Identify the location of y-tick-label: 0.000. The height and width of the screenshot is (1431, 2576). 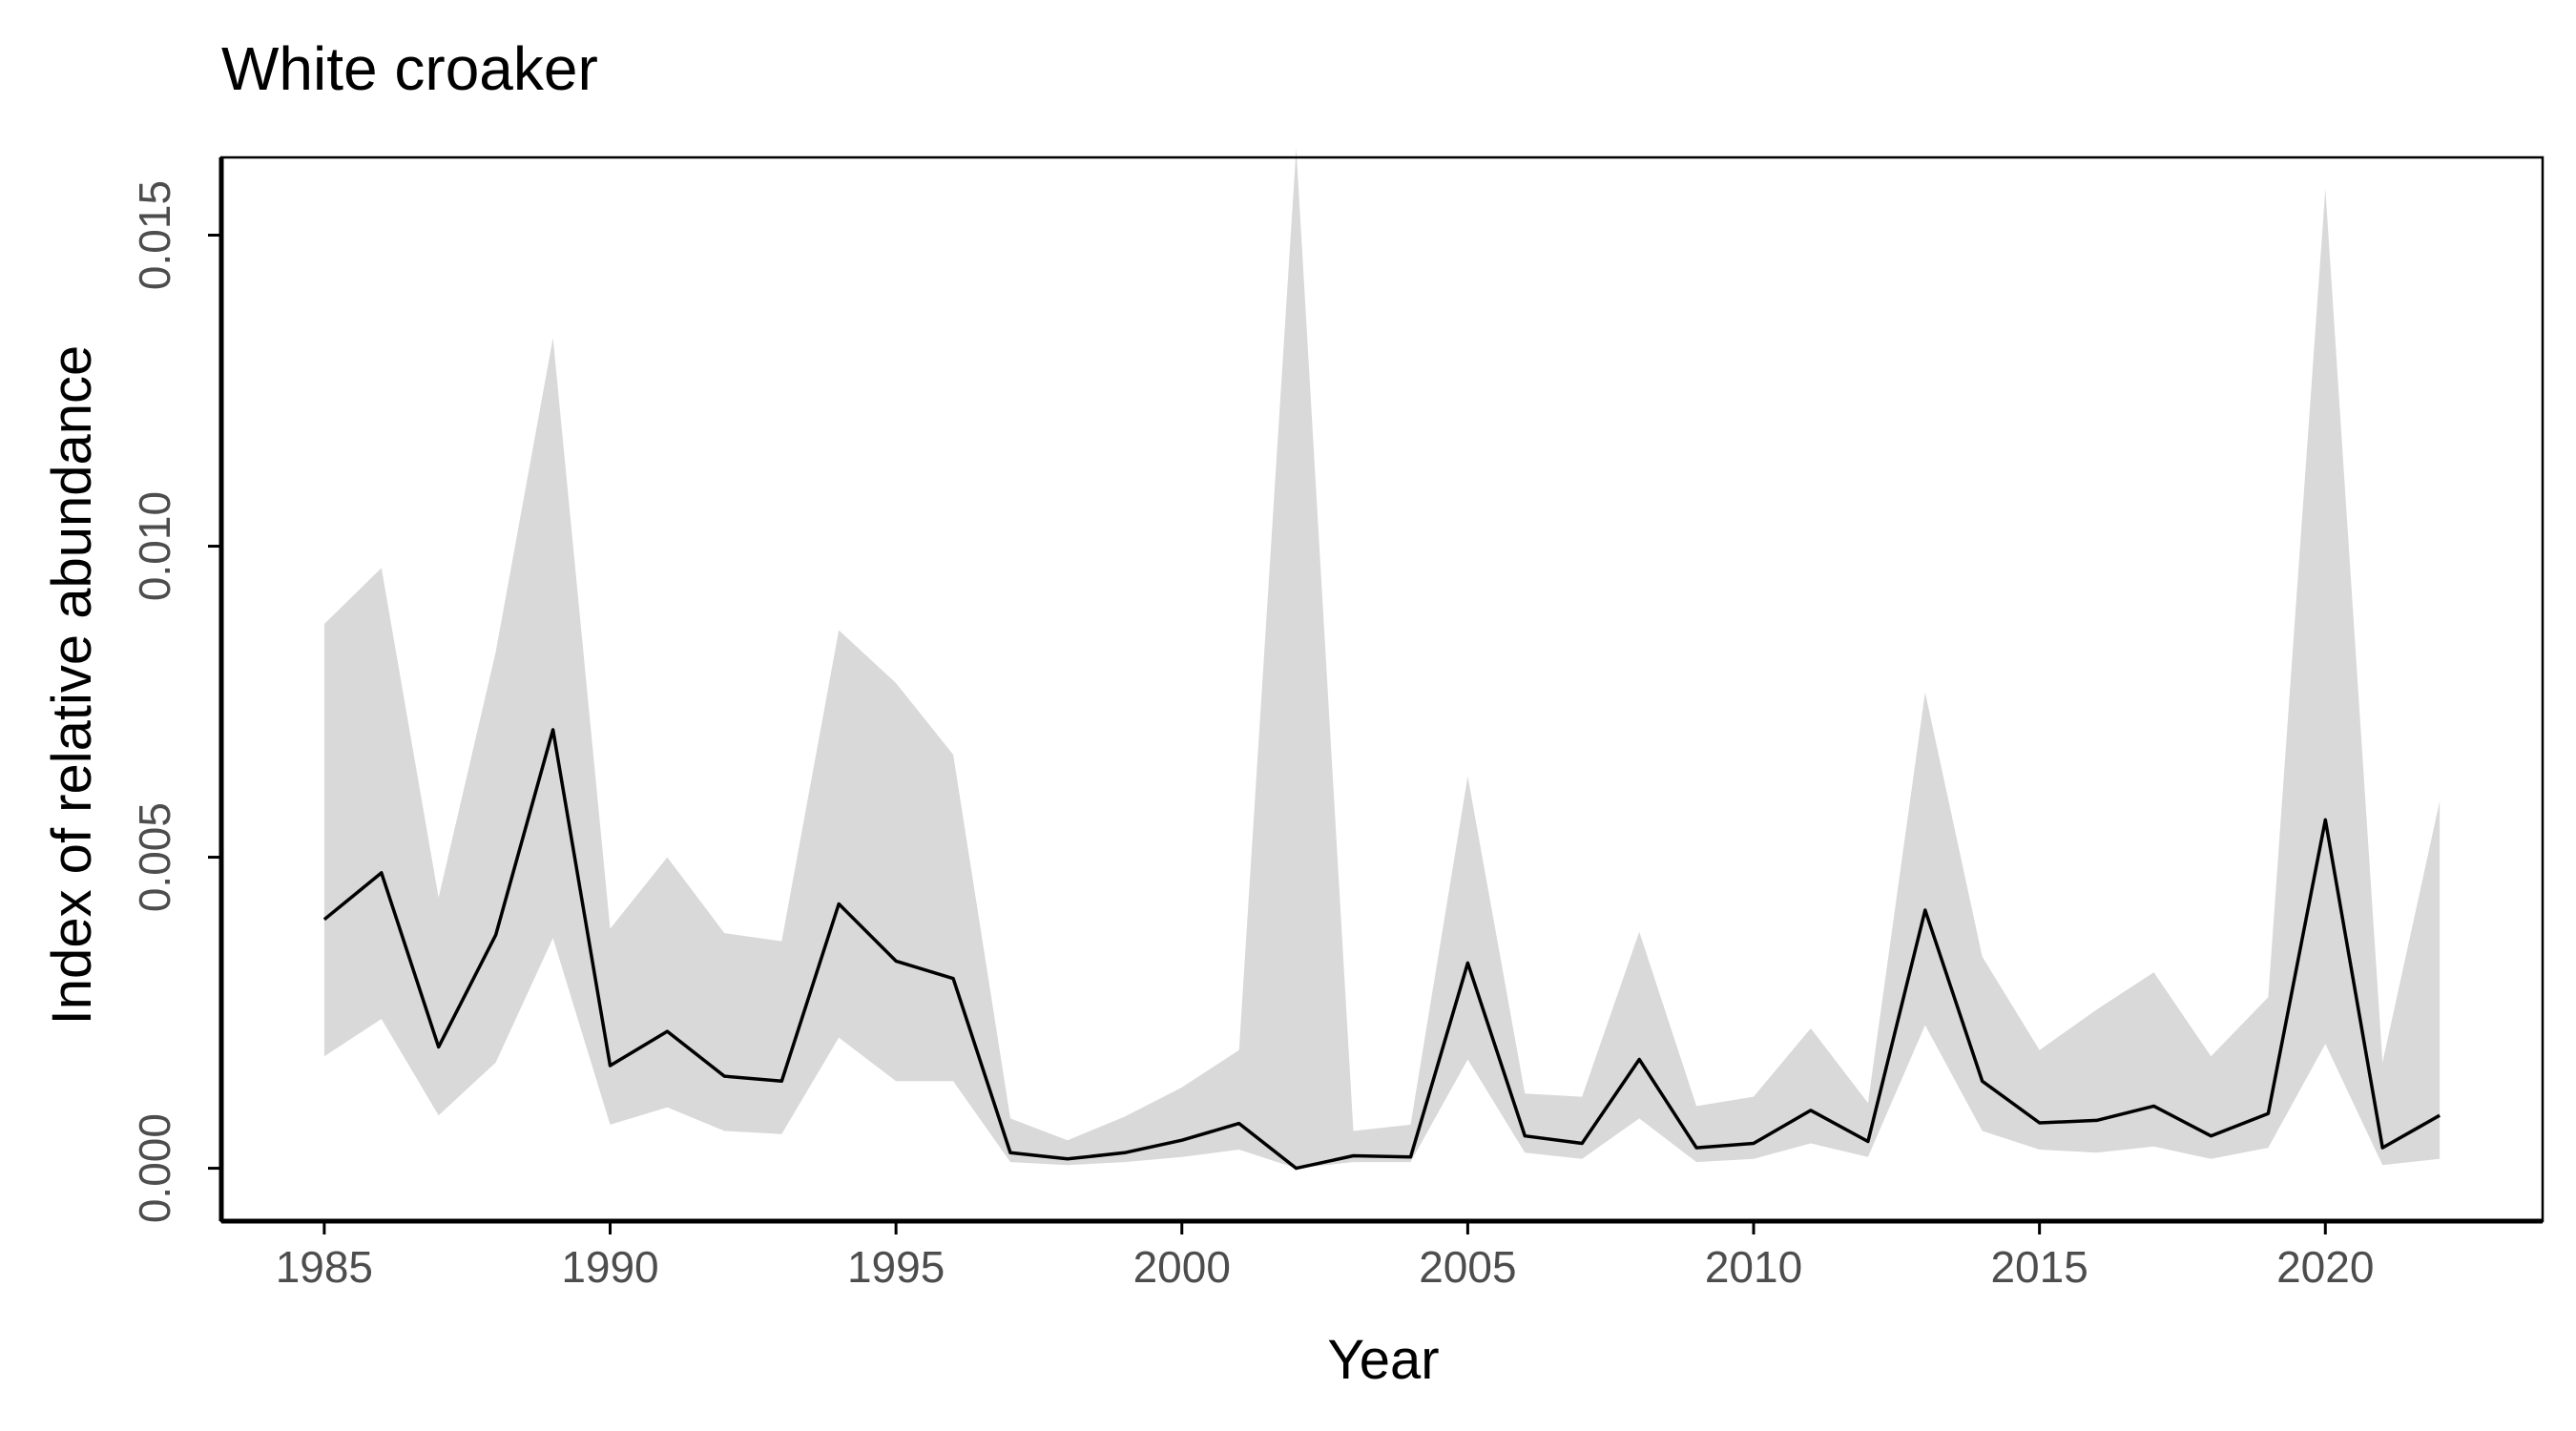
(154, 1168).